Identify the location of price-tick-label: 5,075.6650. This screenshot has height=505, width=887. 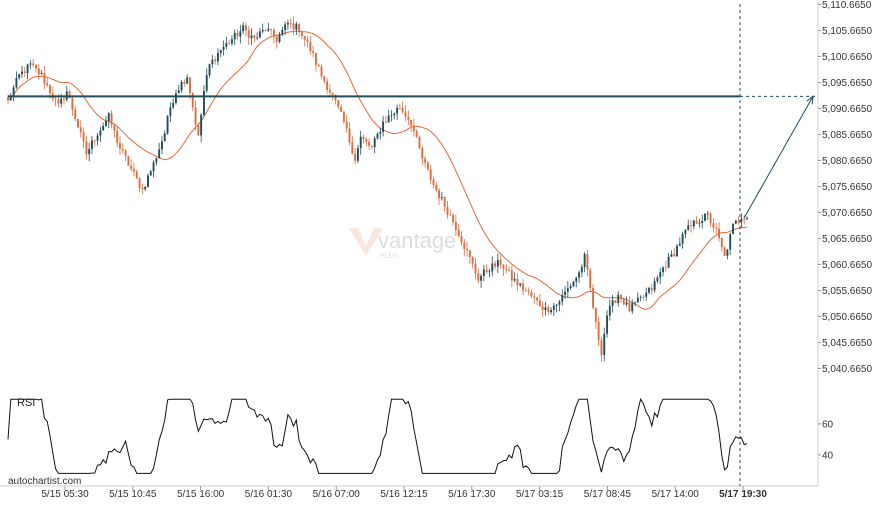
(847, 187).